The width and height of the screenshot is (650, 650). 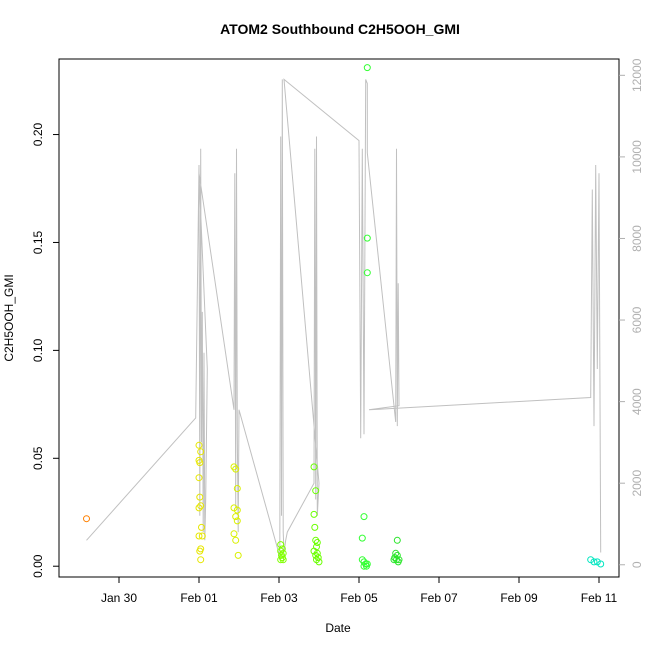 I want to click on y2-tick-label-2: 4000, so click(x=637, y=401).